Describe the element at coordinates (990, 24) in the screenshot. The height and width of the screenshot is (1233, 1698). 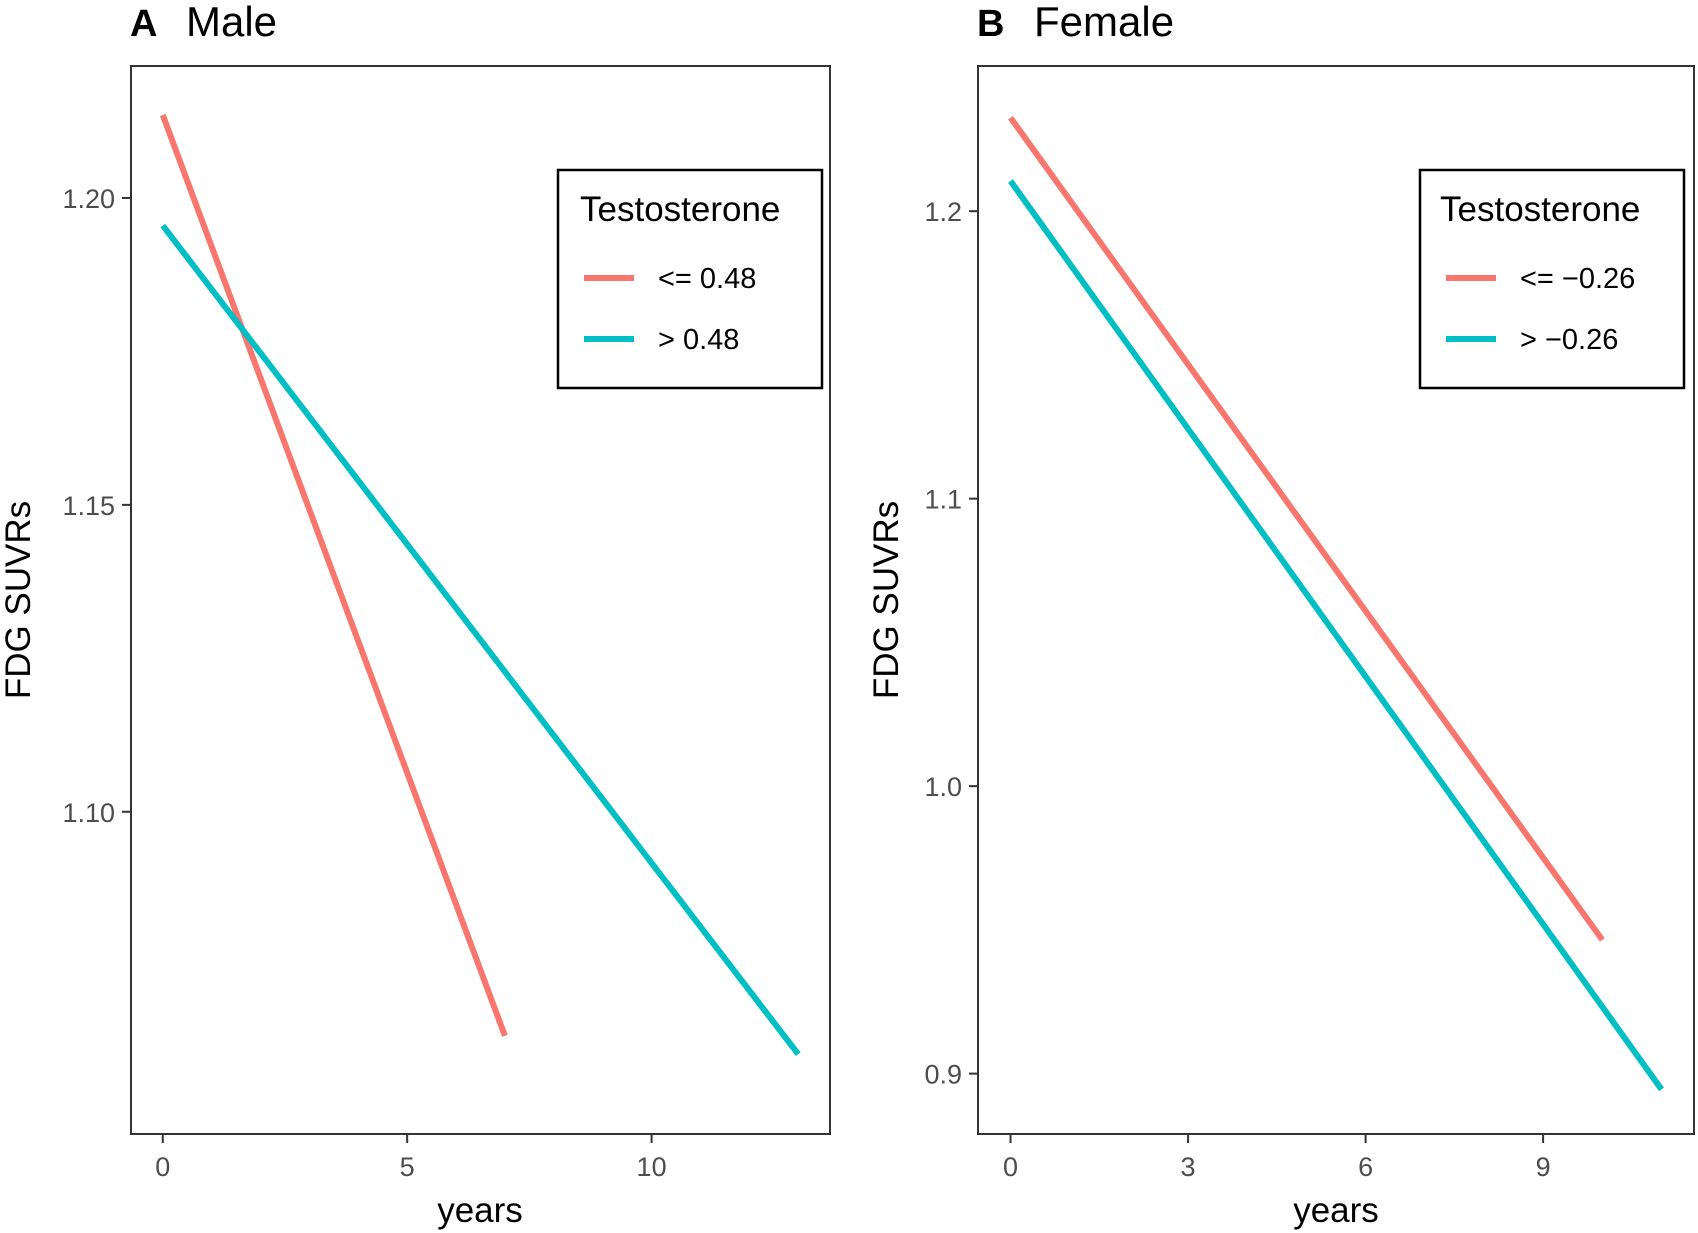
I see `panel-letter: B` at that location.